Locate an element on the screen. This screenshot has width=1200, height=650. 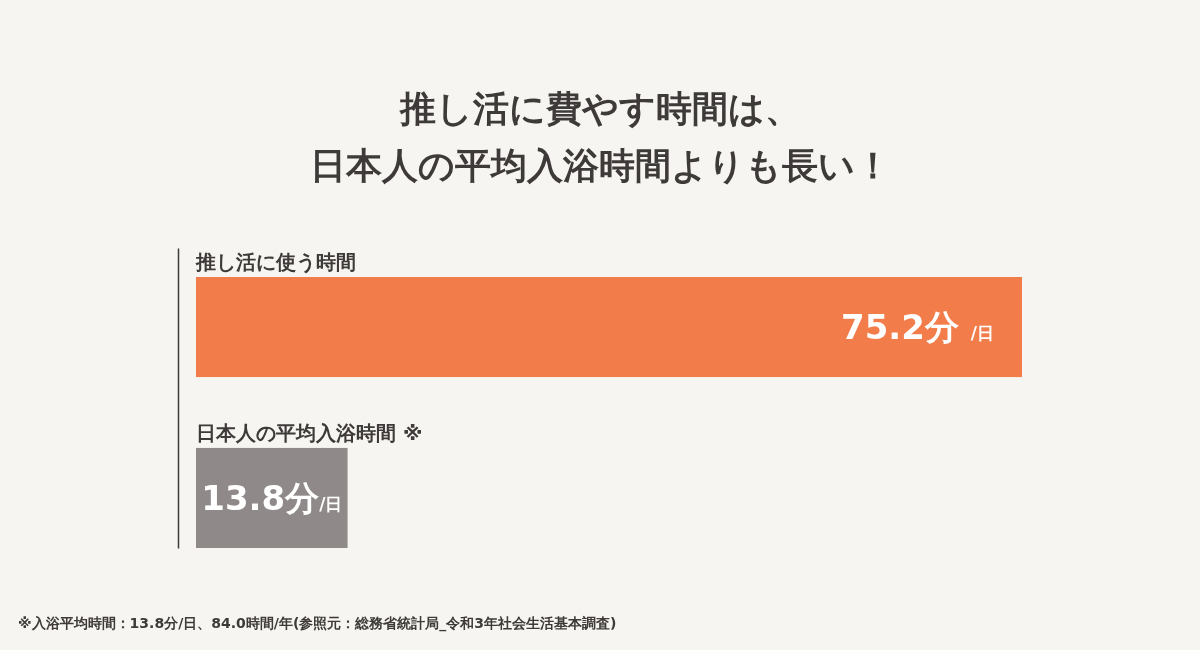
y-tick-label: 日本人の平均入浴時間 ※ is located at coordinates (309, 432).